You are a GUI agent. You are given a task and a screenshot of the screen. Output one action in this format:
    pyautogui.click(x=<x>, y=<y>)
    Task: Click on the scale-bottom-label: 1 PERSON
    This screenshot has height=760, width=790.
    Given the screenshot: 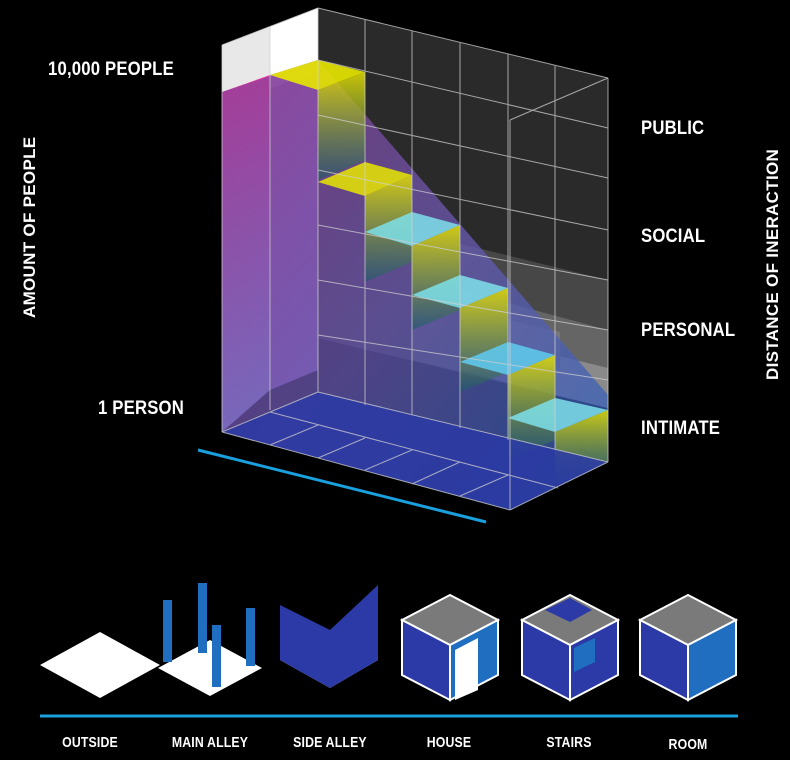 What is the action you would take?
    pyautogui.click(x=141, y=408)
    